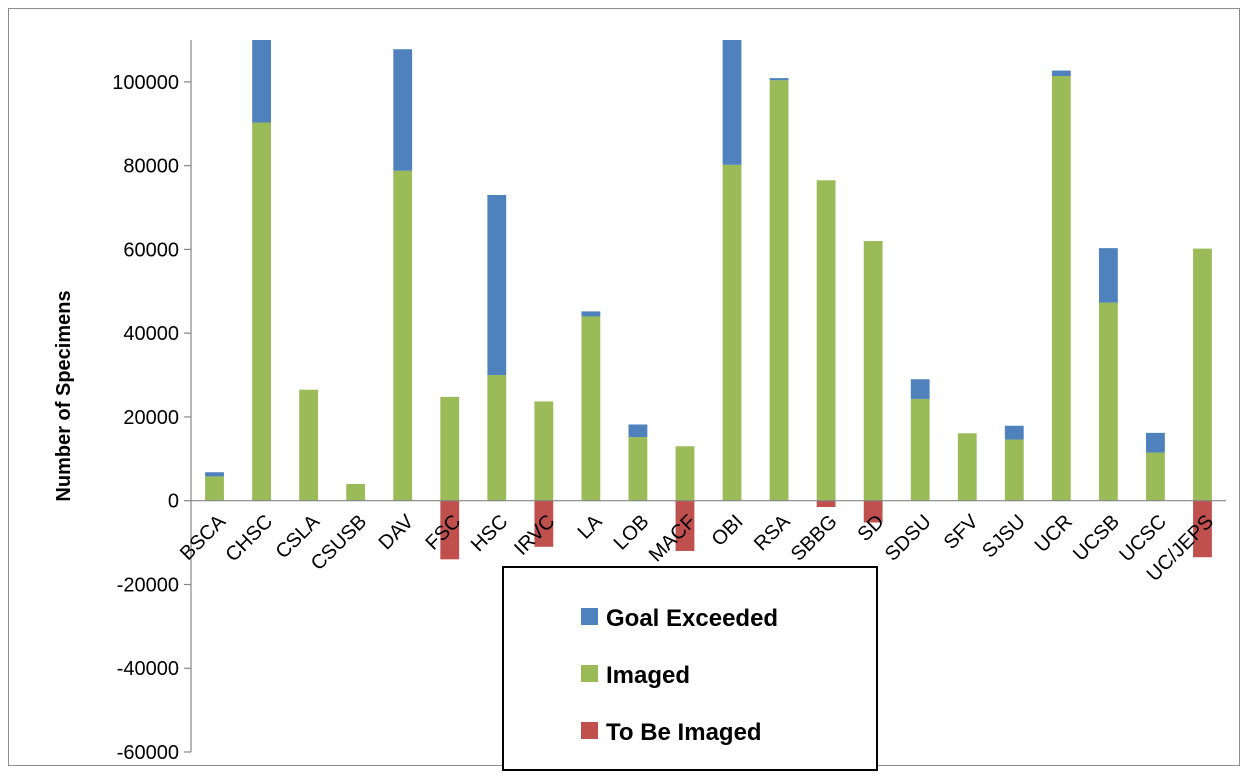  Describe the element at coordinates (249, 539) in the screenshot. I see `category-label: CHSC` at that location.